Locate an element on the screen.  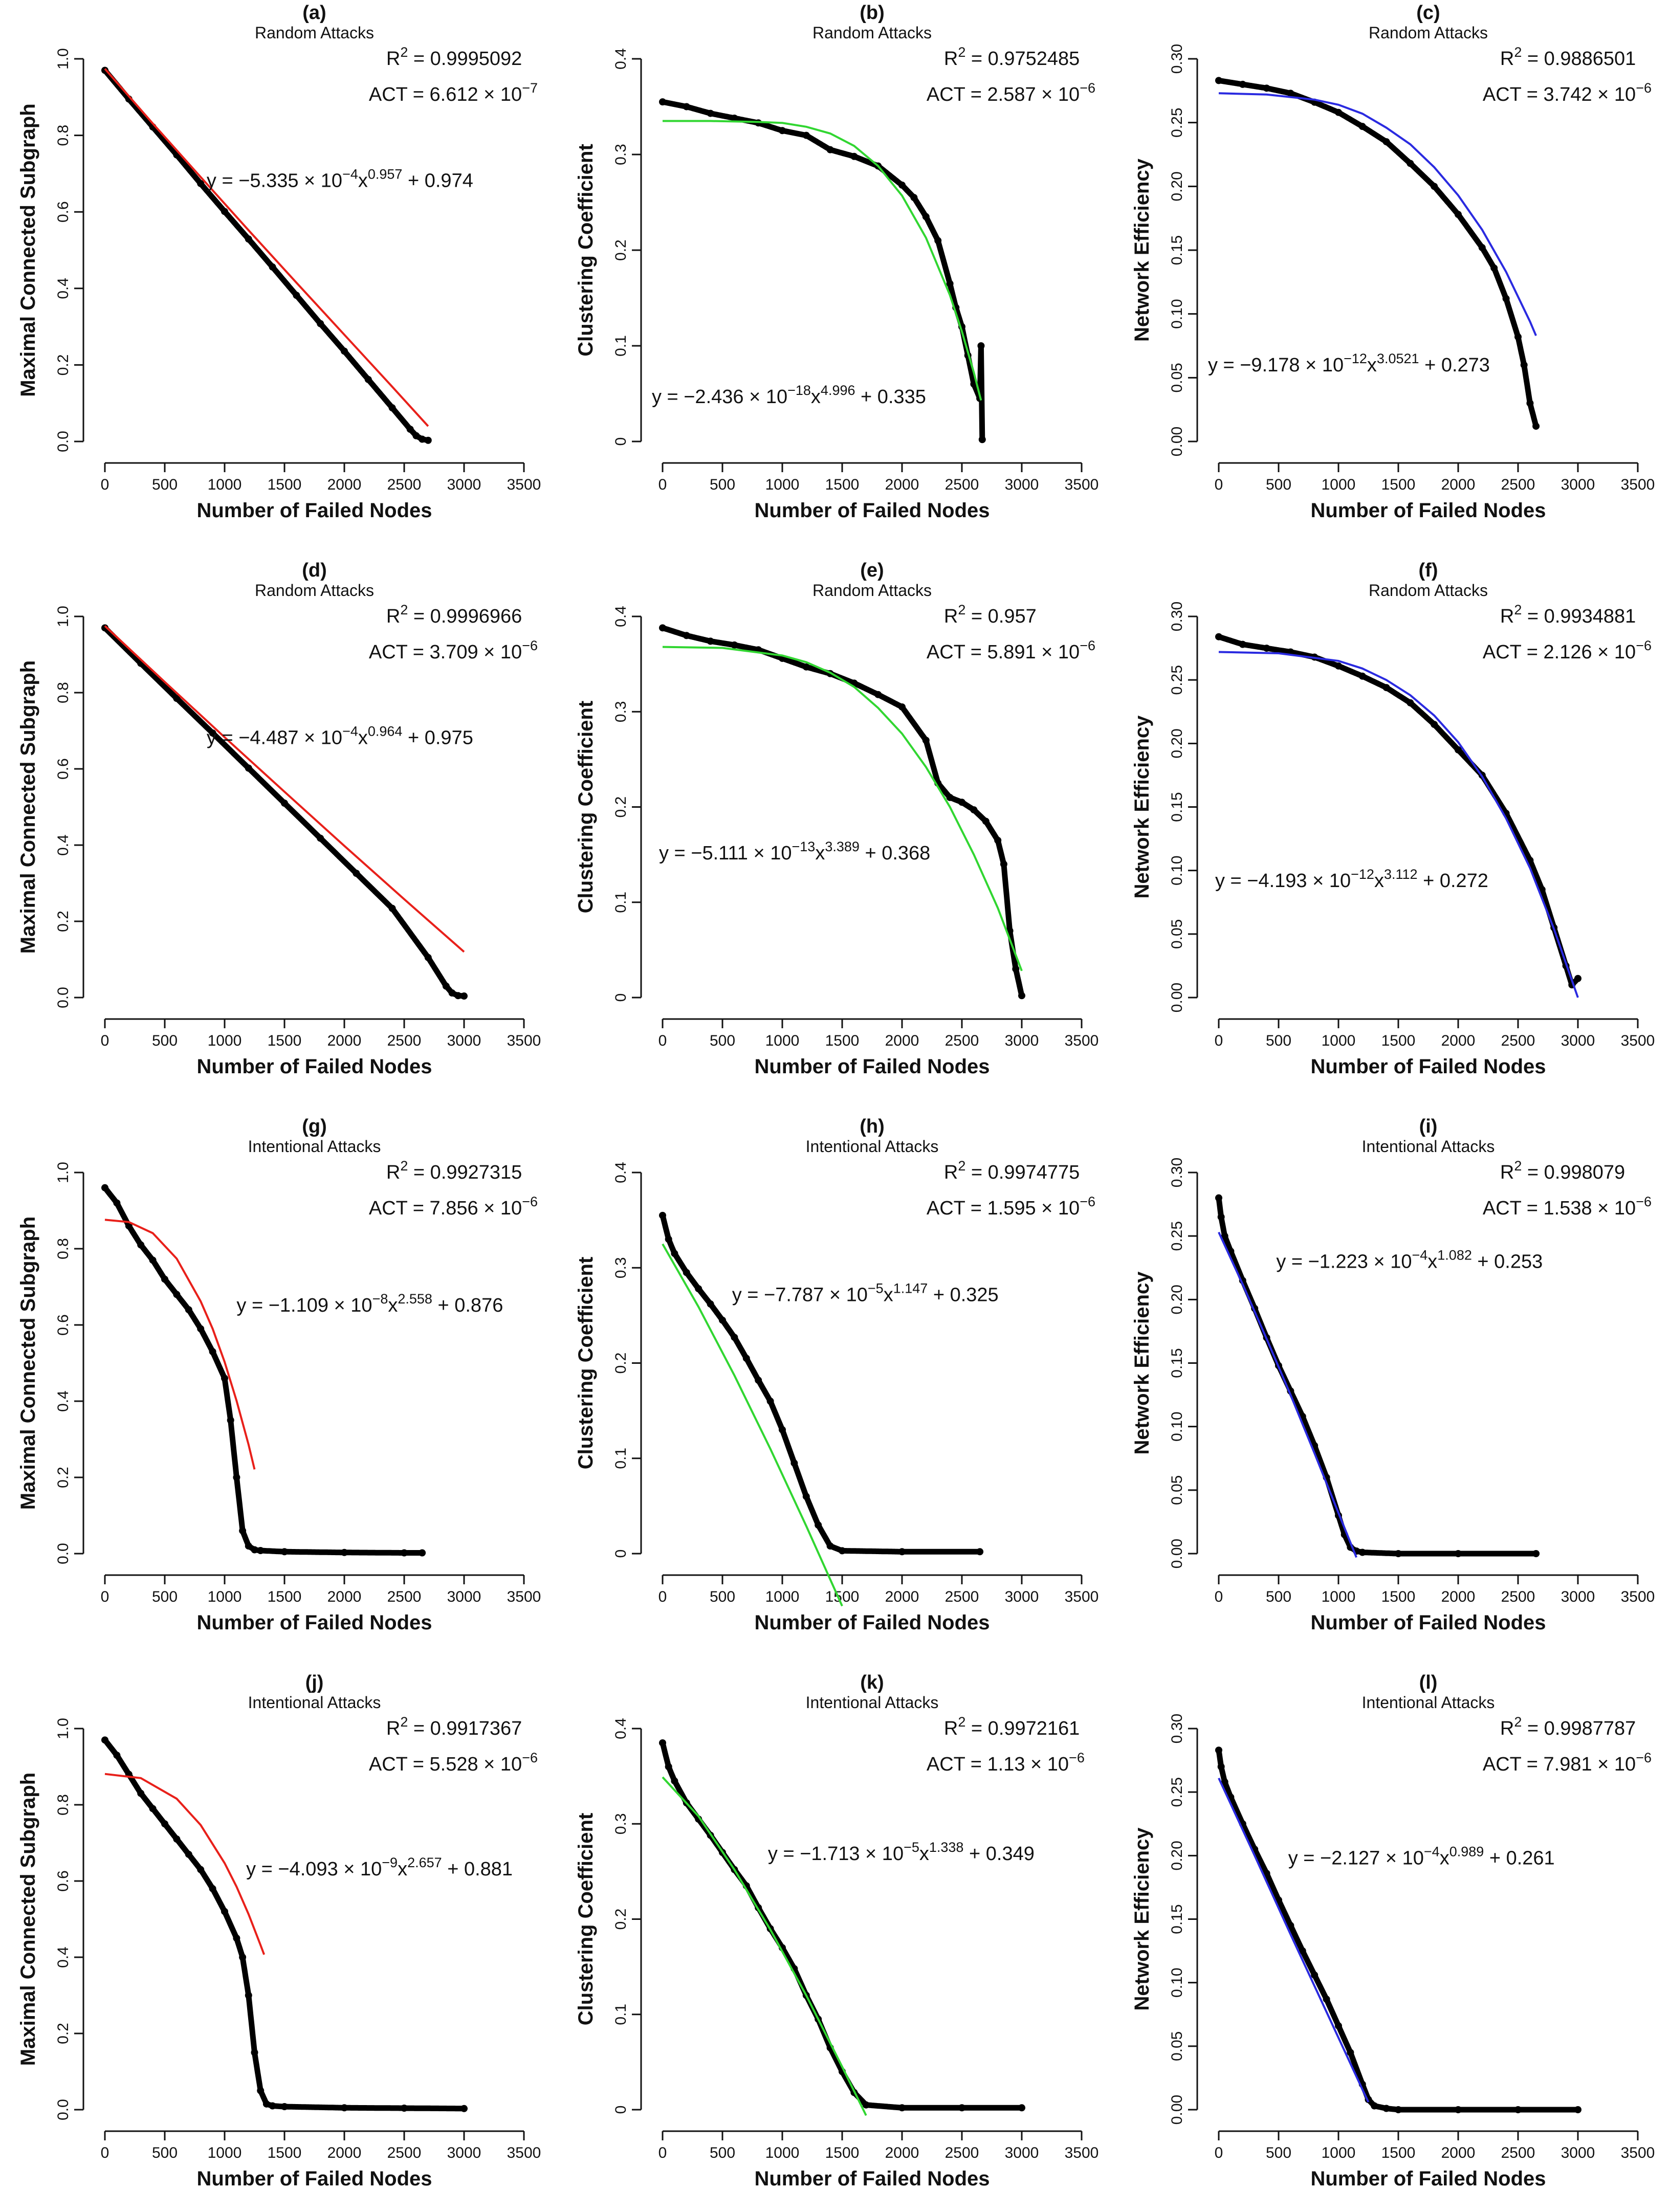
y-axis-title: Network Efficiency is located at coordinates (1142, 1919).